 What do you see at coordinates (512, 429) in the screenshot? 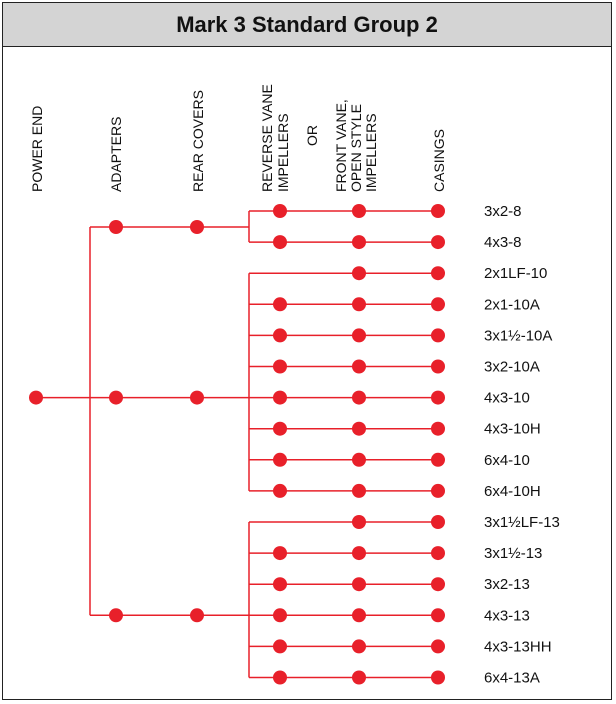
I see `size-label: 4x3-10H` at bounding box center [512, 429].